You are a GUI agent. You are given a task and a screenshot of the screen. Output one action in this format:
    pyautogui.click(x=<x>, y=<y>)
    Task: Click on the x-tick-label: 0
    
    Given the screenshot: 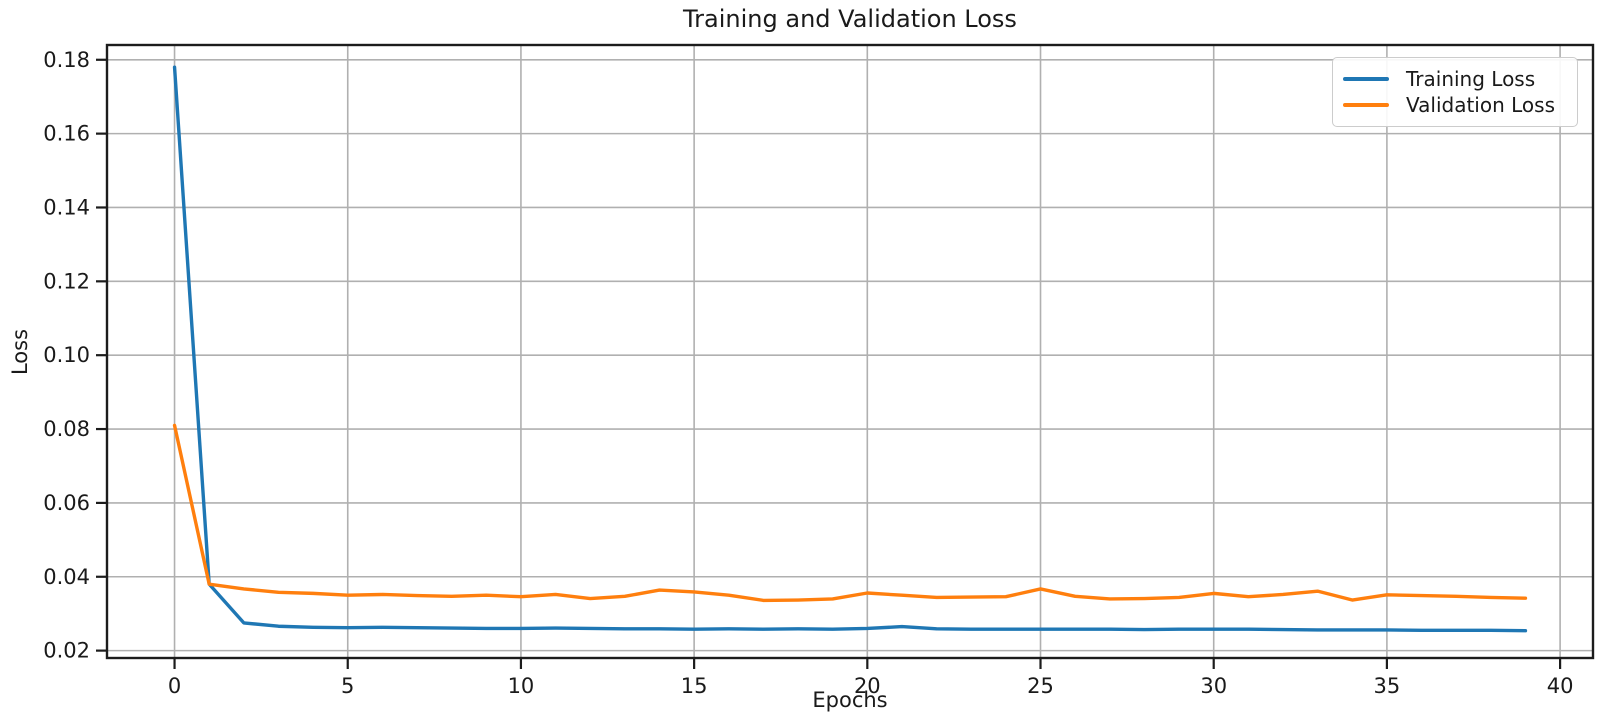 What is the action you would take?
    pyautogui.click(x=174, y=686)
    